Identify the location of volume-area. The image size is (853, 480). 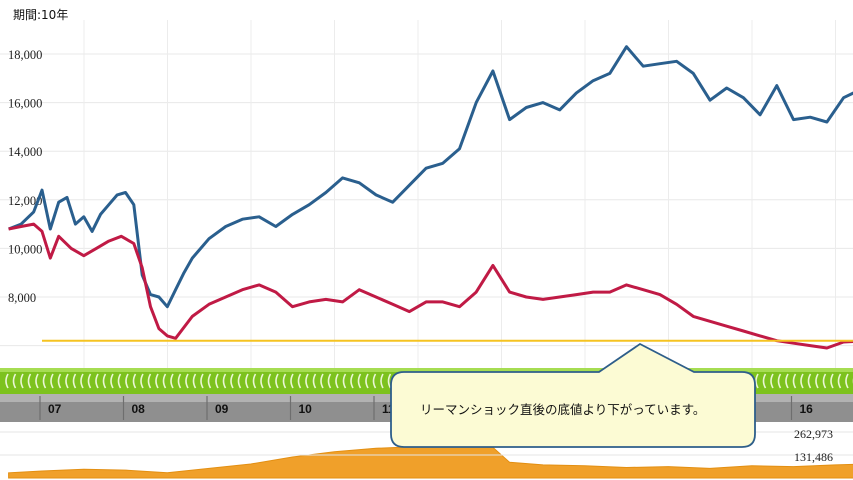
(430, 462).